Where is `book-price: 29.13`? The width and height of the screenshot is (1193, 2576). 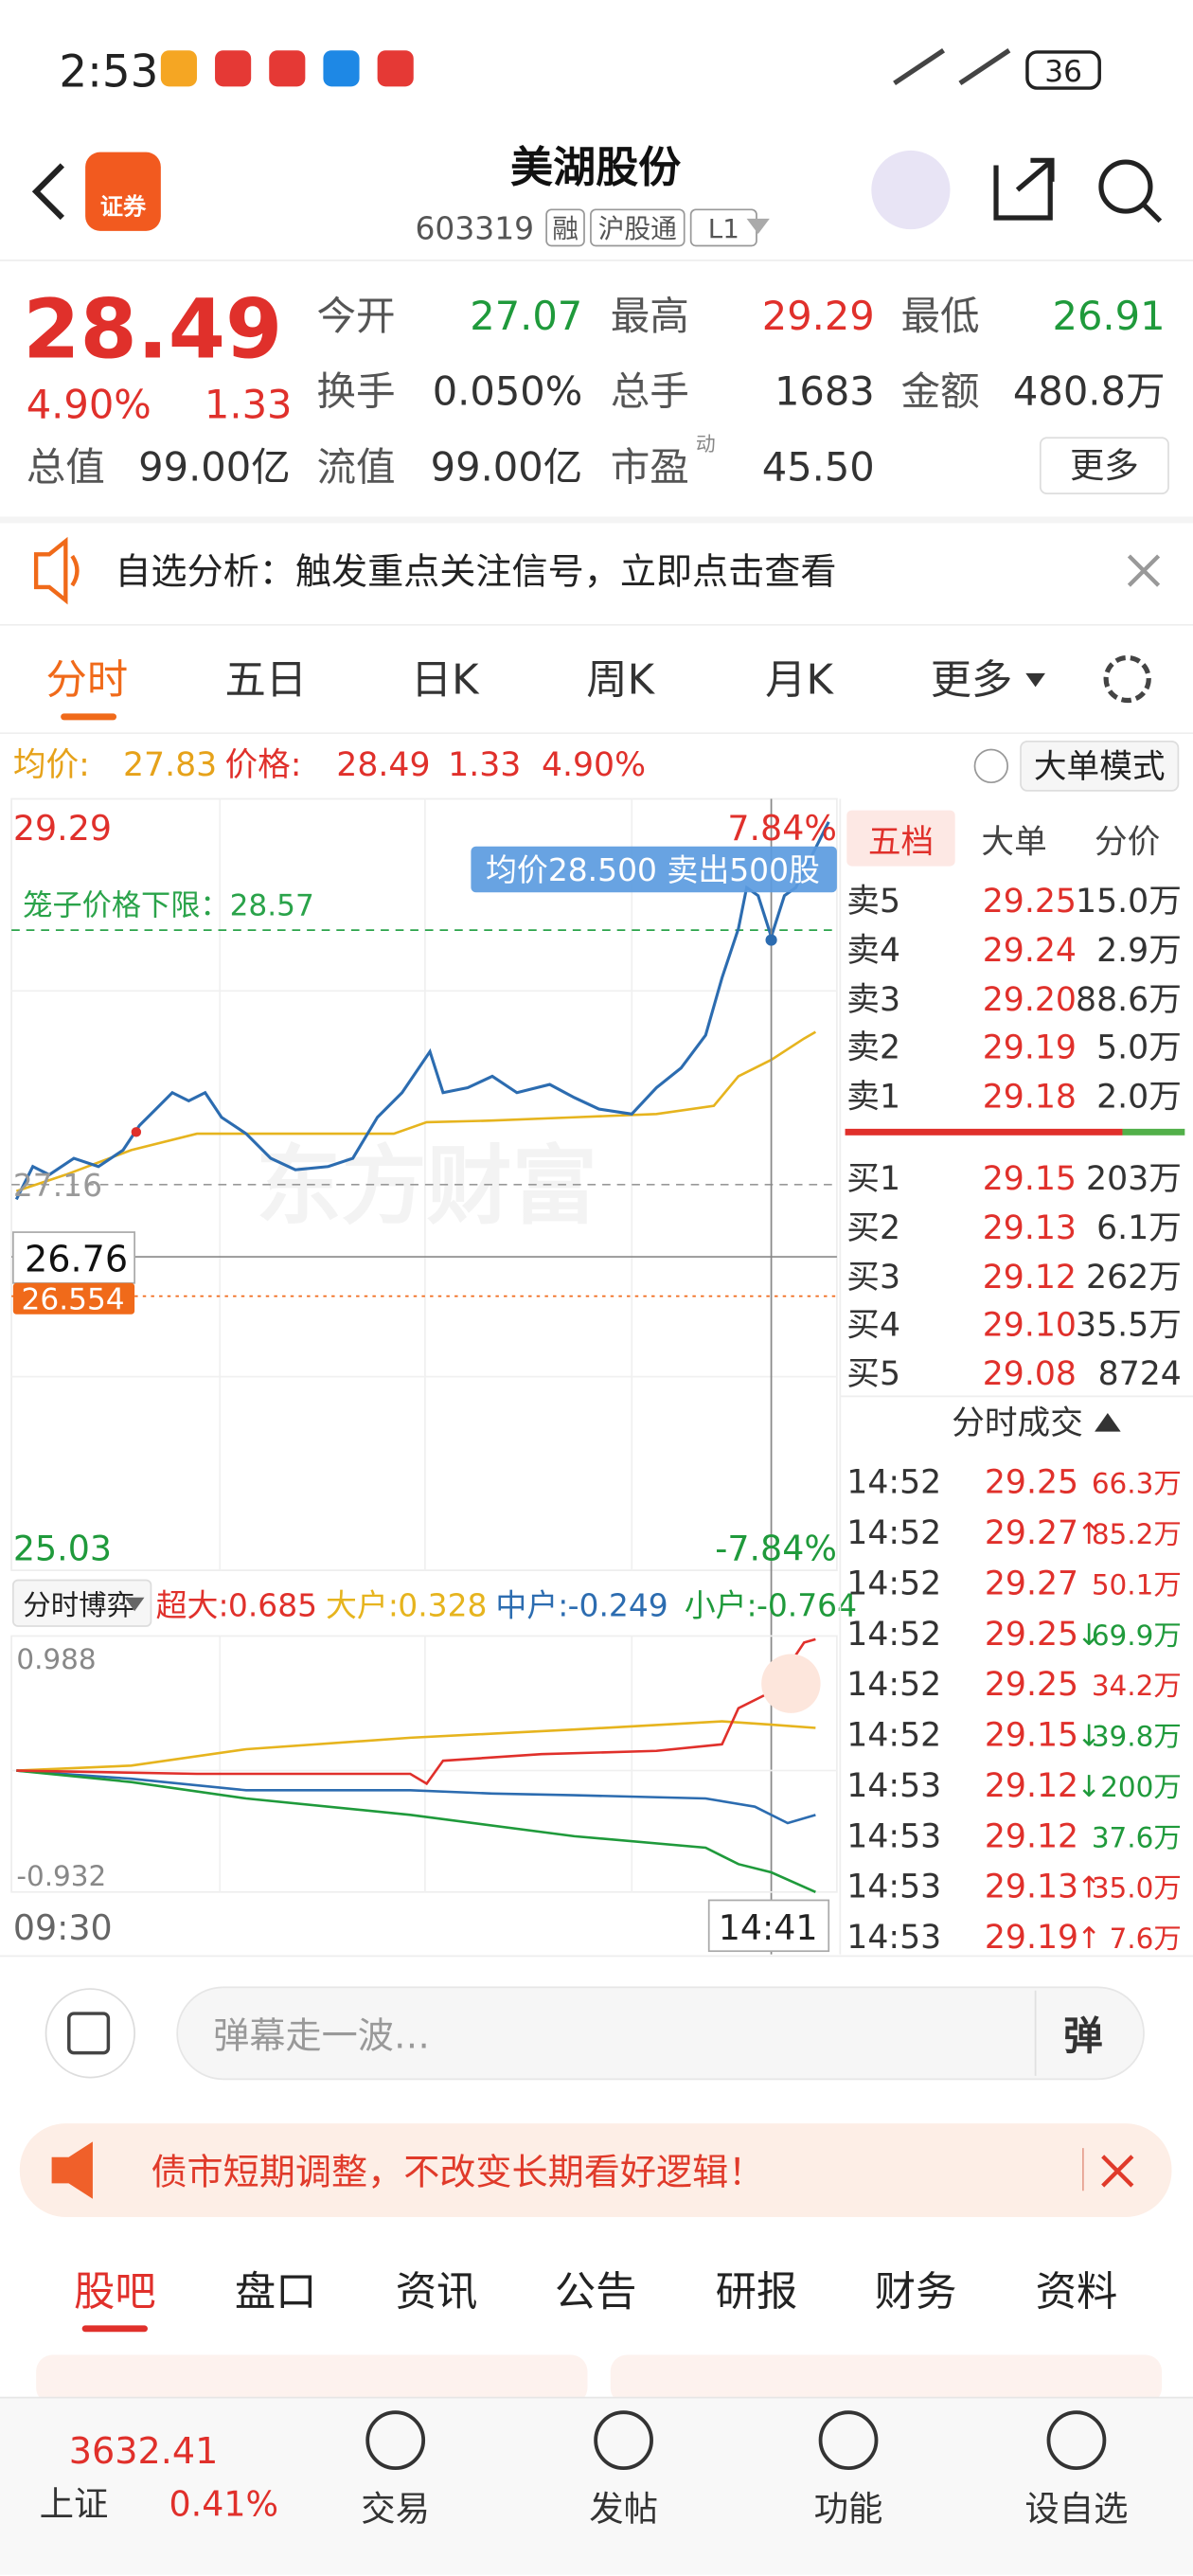 book-price: 29.13 is located at coordinates (1030, 1228).